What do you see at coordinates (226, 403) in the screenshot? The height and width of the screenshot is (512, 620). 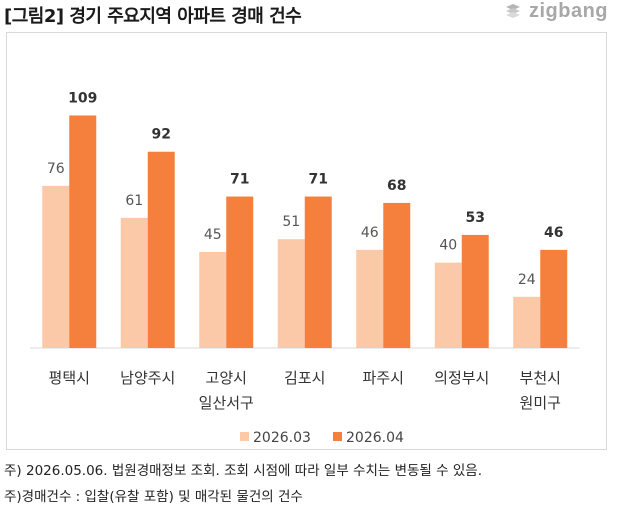 I see `x-tick-label-2-1: 일산서구` at bounding box center [226, 403].